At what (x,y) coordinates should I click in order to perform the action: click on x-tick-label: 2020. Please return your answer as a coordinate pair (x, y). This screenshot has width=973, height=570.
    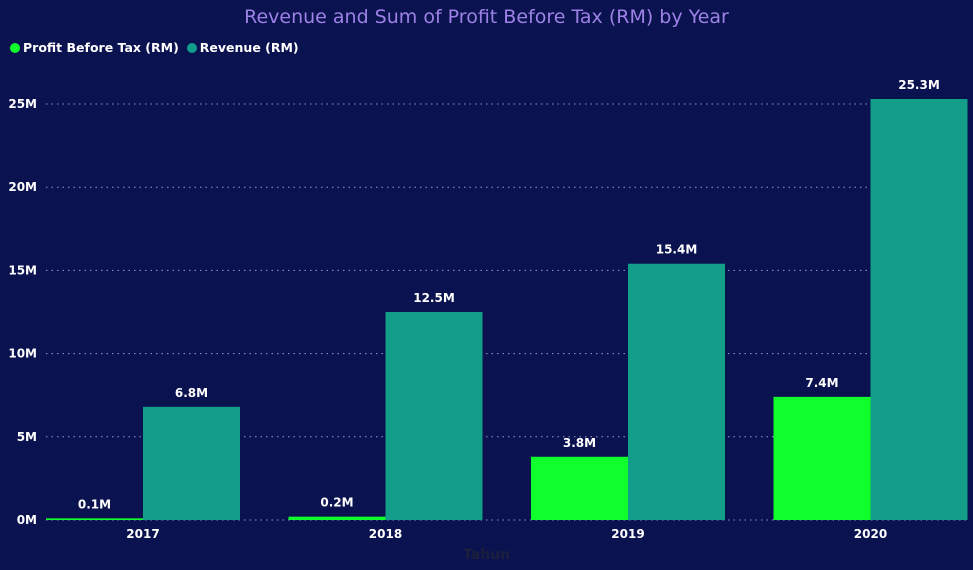
    Looking at the image, I should click on (870, 534).